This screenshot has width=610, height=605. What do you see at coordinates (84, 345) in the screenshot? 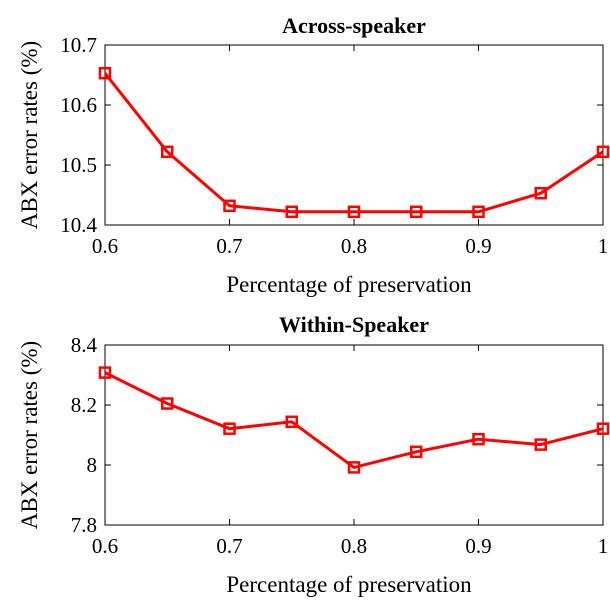
I see `within-y-tick-label: 8.4` at bounding box center [84, 345].